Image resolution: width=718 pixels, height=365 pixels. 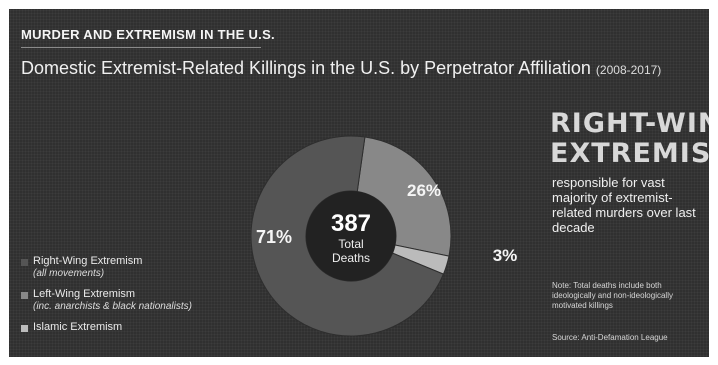 I want to click on legend-item-right-wing: Right-Wing Extremism (all movements), so click(x=146, y=267).